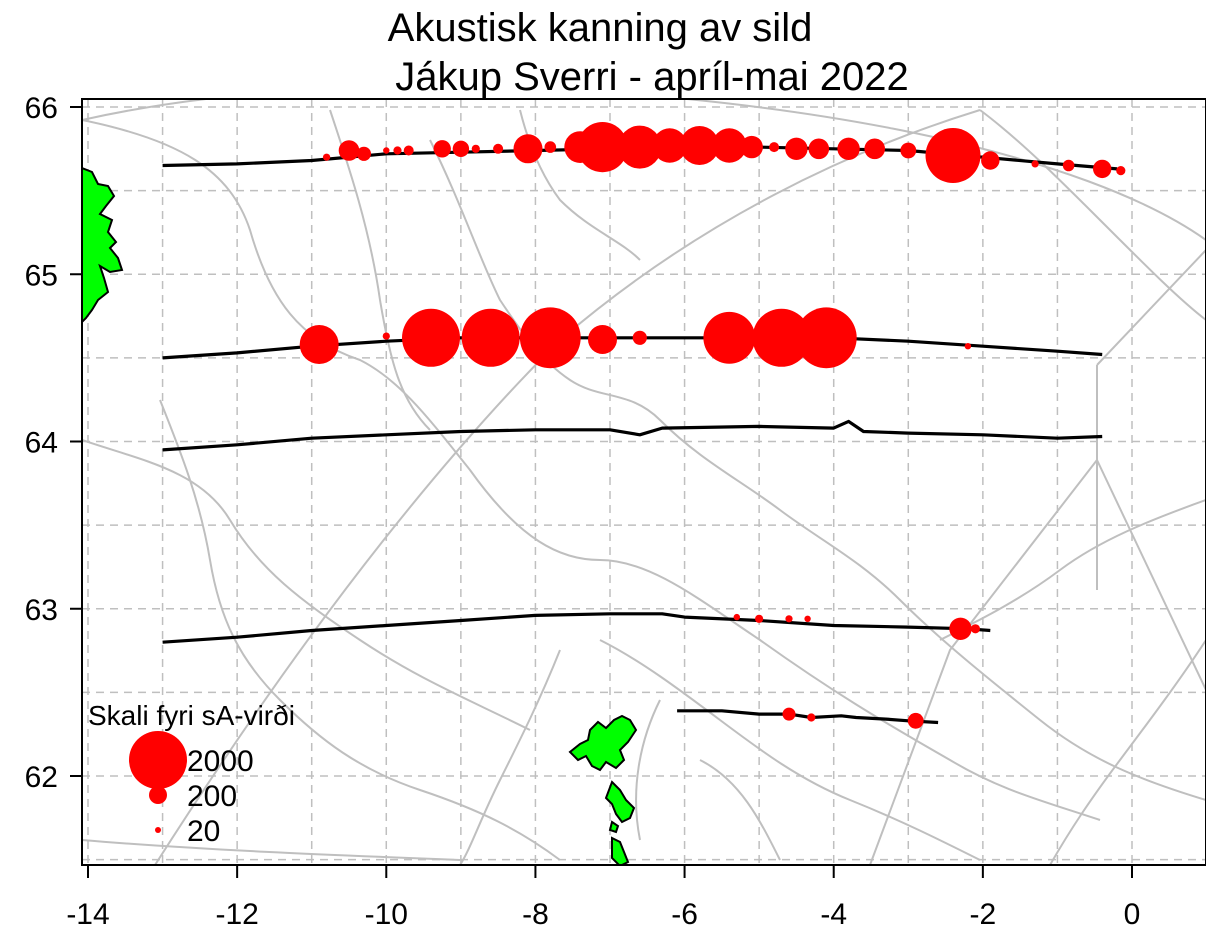 This screenshot has width=1206, height=941. What do you see at coordinates (1132, 914) in the screenshot?
I see `x-tick-label: 0` at bounding box center [1132, 914].